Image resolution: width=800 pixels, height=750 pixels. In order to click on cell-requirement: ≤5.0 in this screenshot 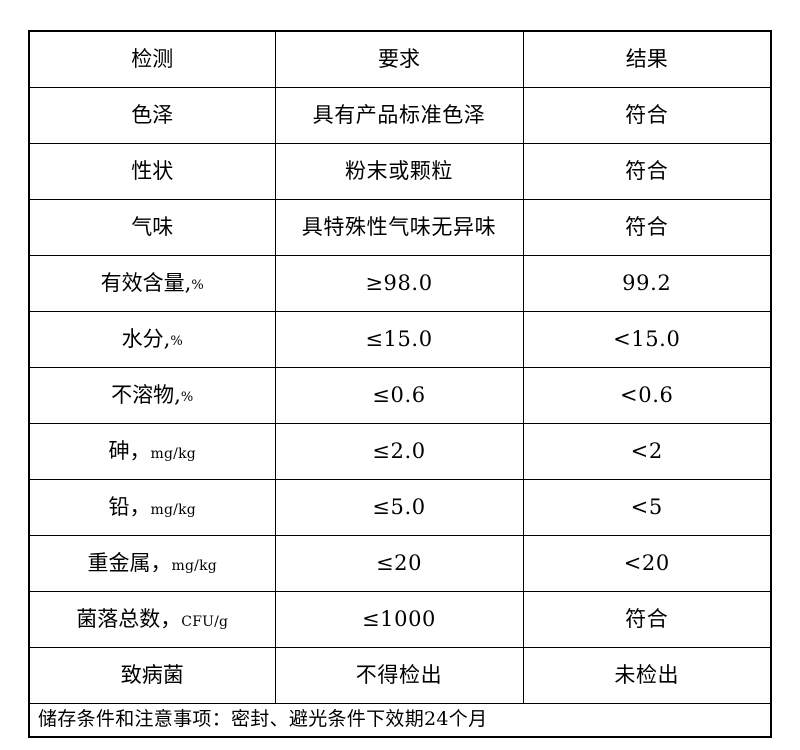, I will do `click(399, 507)`.